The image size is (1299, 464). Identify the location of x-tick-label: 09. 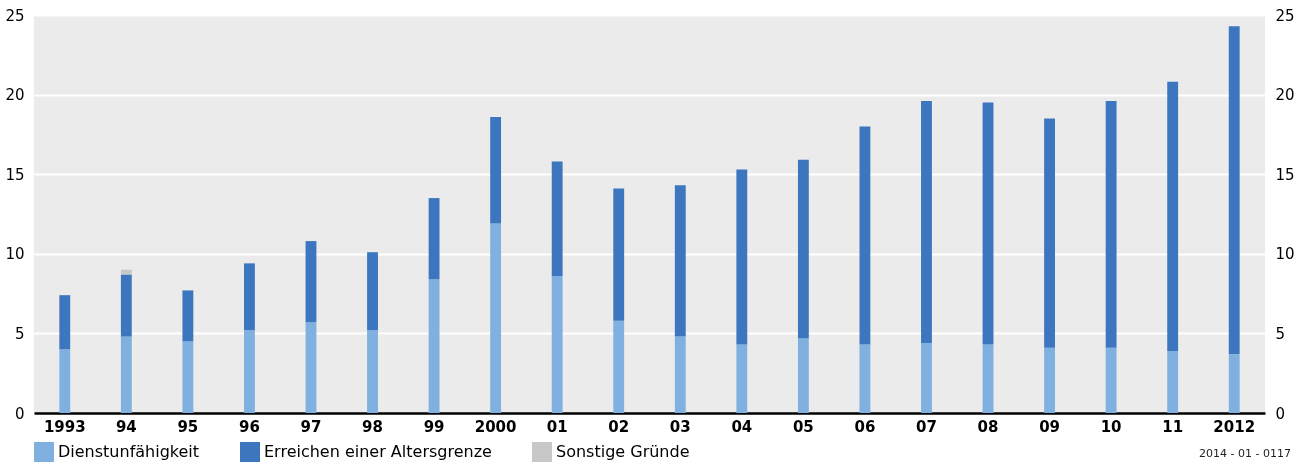
(1050, 426).